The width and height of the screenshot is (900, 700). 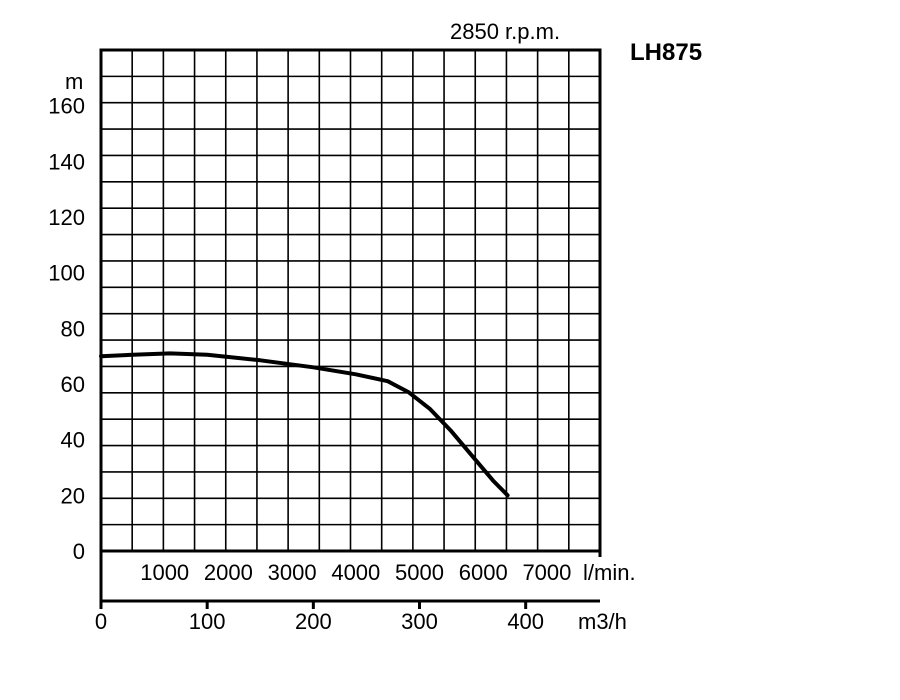 I want to click on y-tick-label: 60, so click(x=73, y=384).